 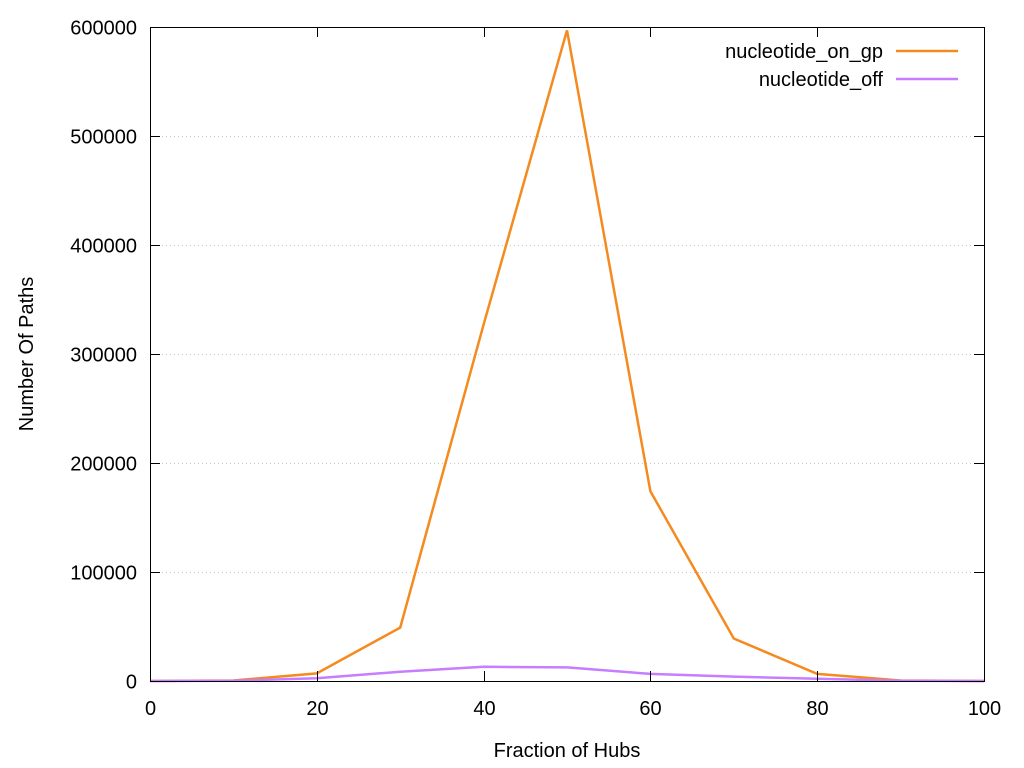 I want to click on x-tick-label: 80, so click(x=817, y=709).